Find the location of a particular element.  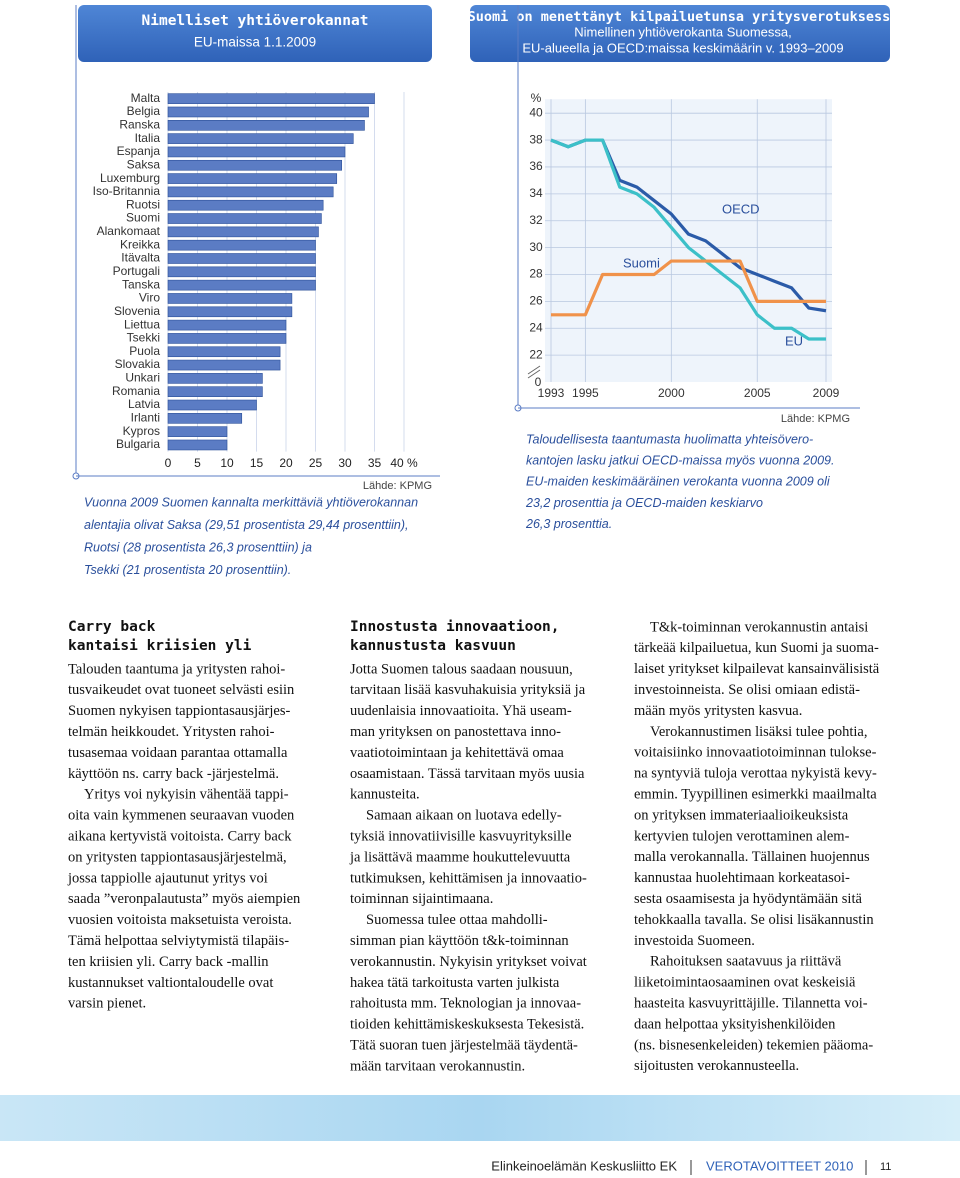

caption: Tsekki (21 prosentista 20 prosenttiin). is located at coordinates (187, 570).